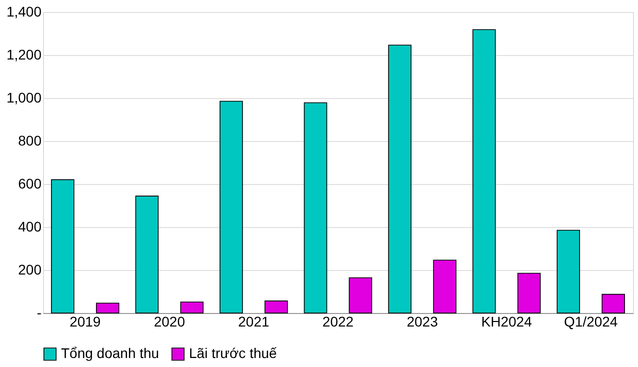  What do you see at coordinates (24, 98) in the screenshot?
I see `y-tick-label: 1,000` at bounding box center [24, 98].